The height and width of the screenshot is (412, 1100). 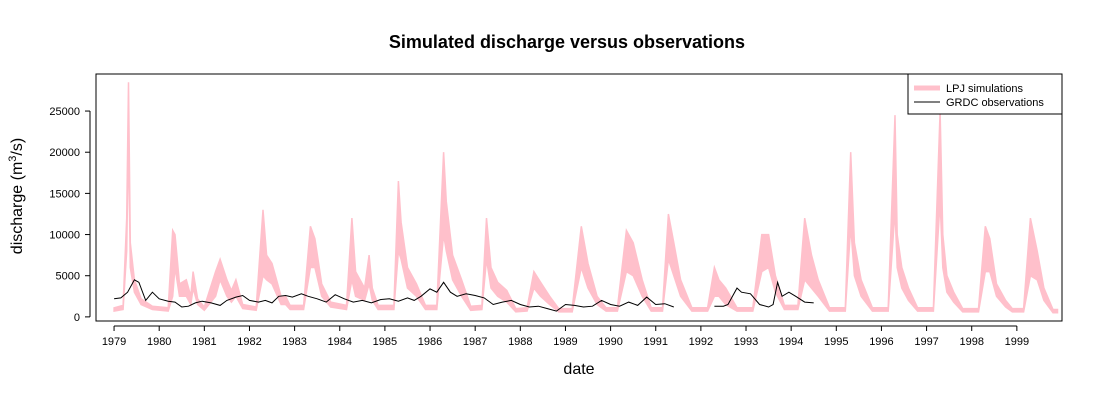 What do you see at coordinates (475, 342) in the screenshot?
I see `x-tick-label-1987: 1987` at bounding box center [475, 342].